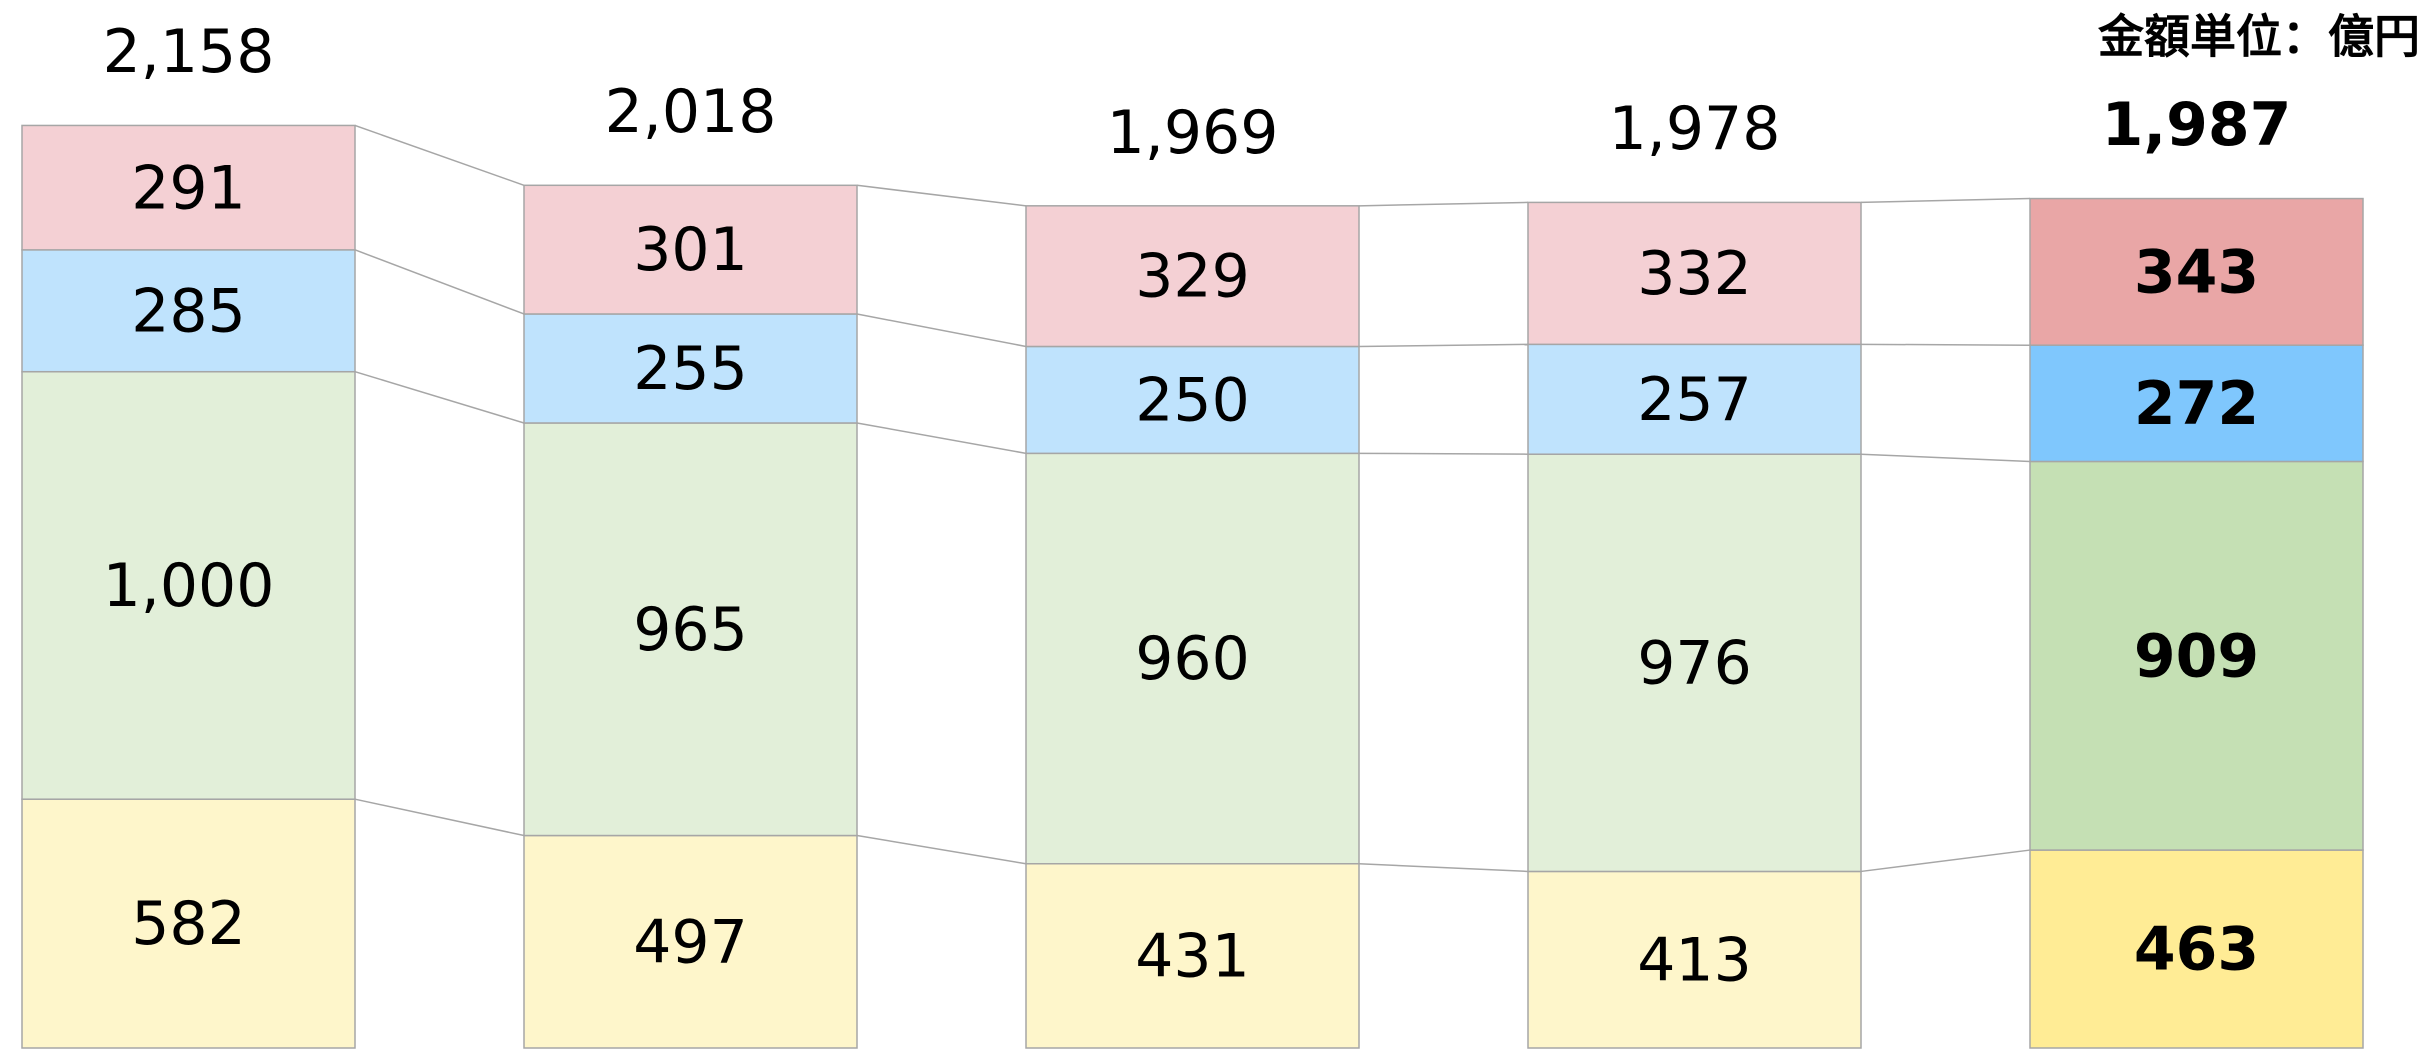 This screenshot has width=2428, height=1059. Describe the element at coordinates (189, 52) in the screenshot. I see `total-label: 2,158` at that location.